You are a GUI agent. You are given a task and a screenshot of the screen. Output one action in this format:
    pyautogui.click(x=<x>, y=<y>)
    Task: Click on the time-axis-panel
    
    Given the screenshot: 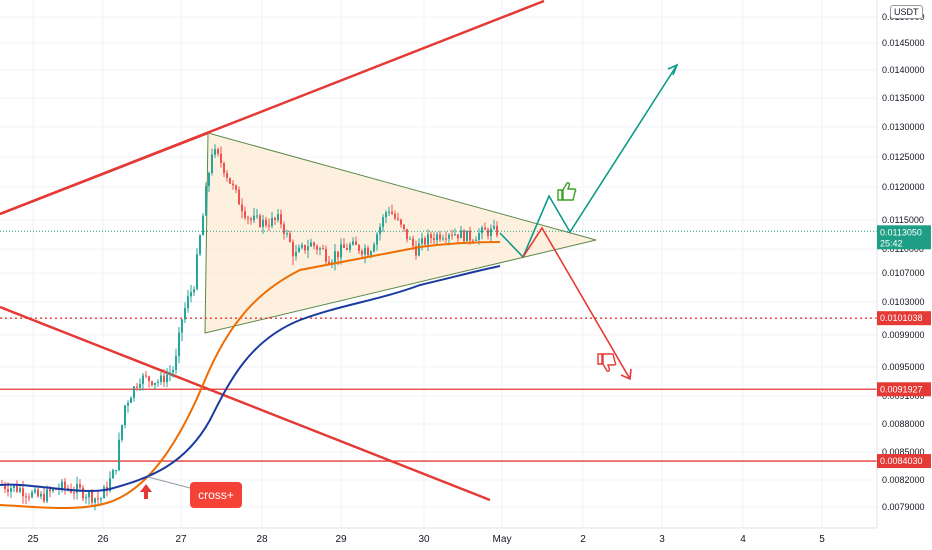 What is the action you would take?
    pyautogui.click(x=466, y=539)
    